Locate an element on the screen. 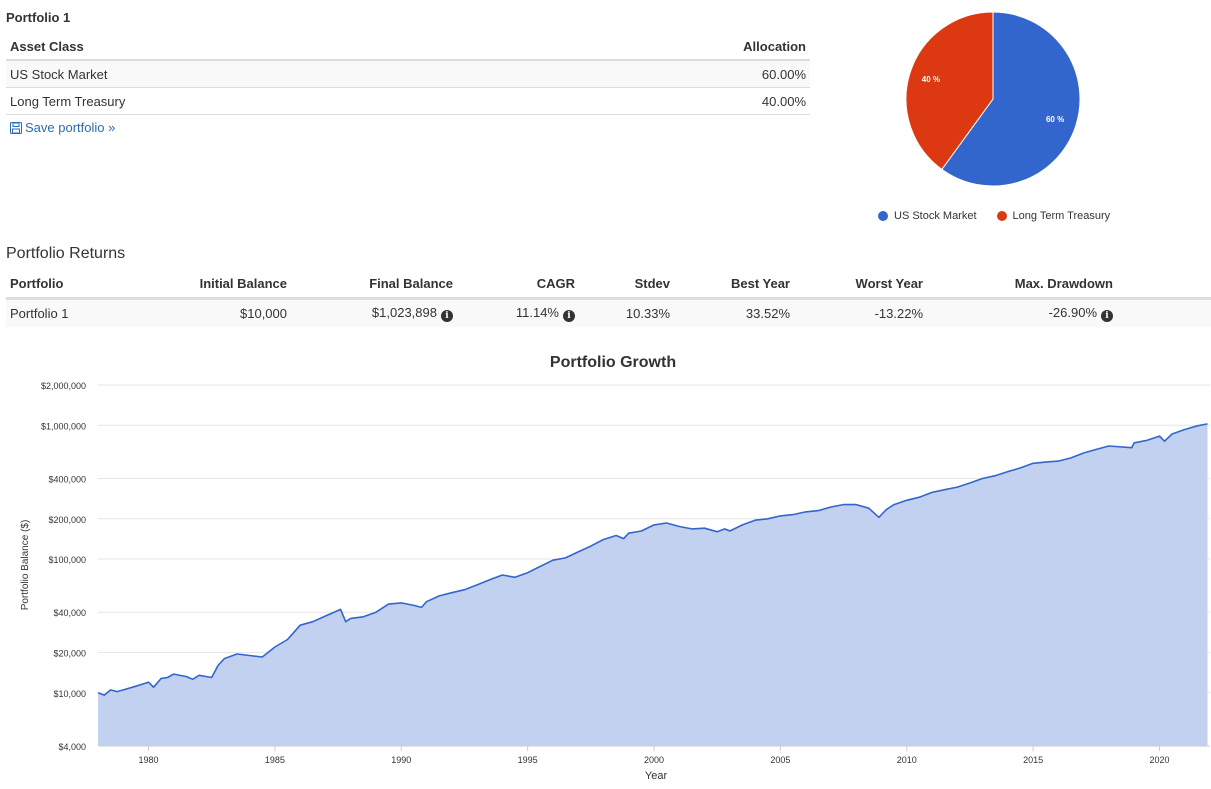 This screenshot has width=1211, height=789. pie-slice-label: 40 % is located at coordinates (931, 79).